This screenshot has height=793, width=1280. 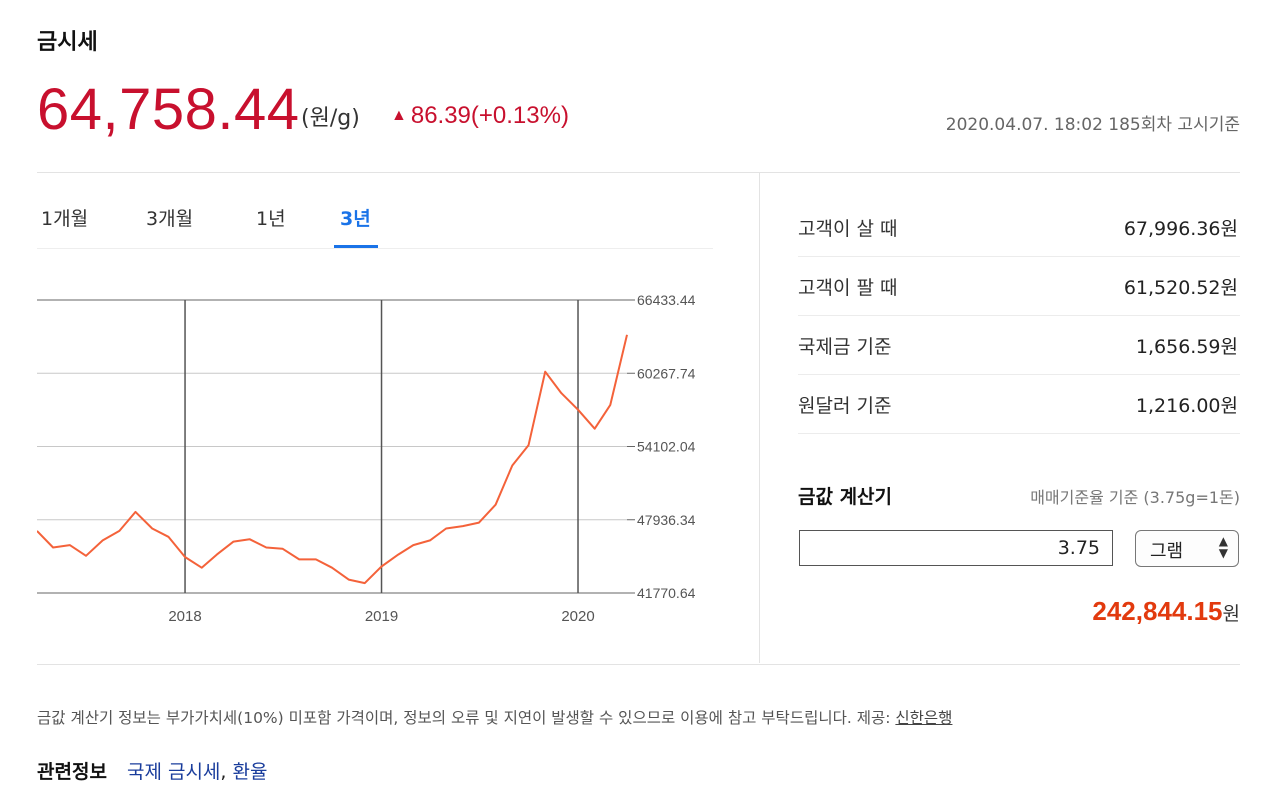 I want to click on tab-1month: 1개월, so click(x=65, y=219).